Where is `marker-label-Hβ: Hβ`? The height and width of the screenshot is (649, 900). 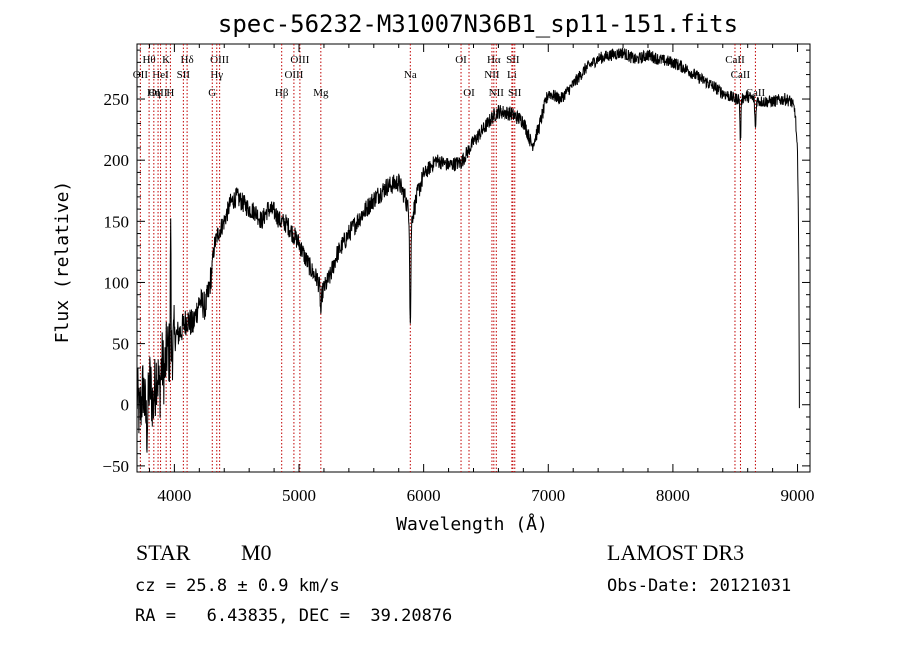
marker-label-Hβ: Hβ is located at coordinates (282, 93).